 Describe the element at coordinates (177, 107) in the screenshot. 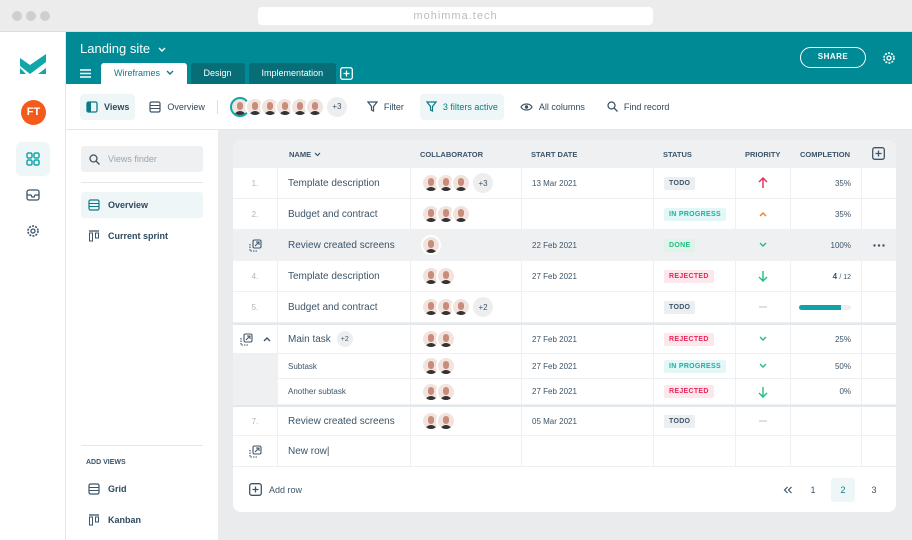

I see `overview-button: Overview` at that location.